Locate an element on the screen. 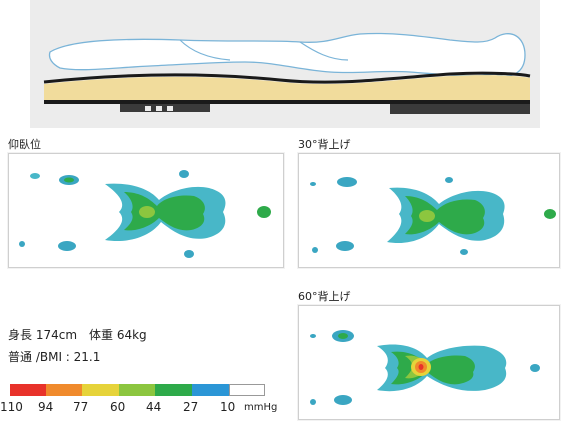 The image size is (563, 423). subject-bmi: 普通 /BMI : 21.1 is located at coordinates (54, 357).